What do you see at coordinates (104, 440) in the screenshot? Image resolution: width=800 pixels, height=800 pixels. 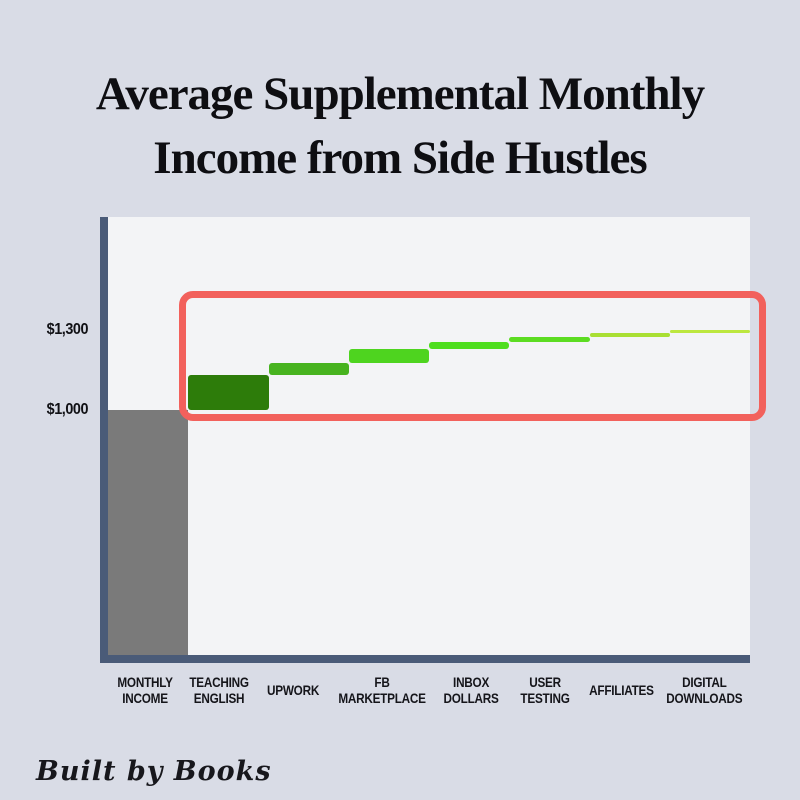 I see `y-axis-line` at bounding box center [104, 440].